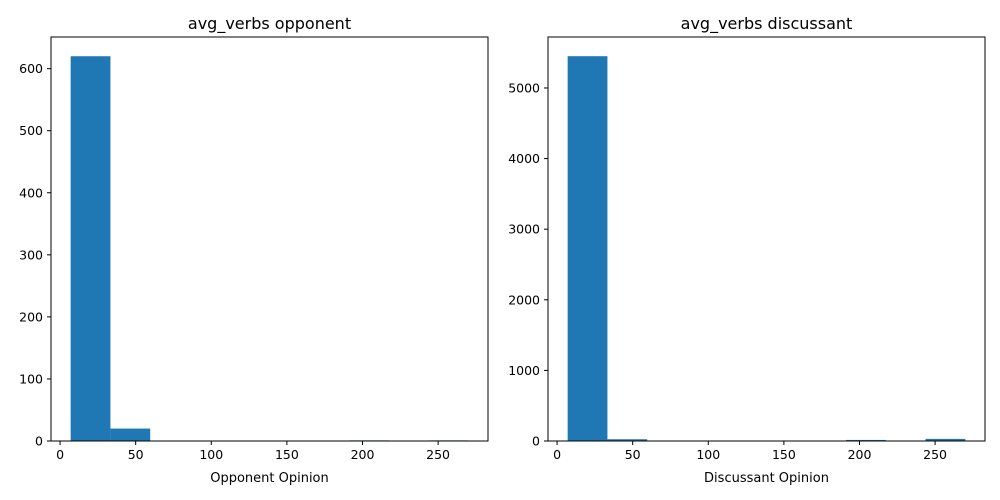 The width and height of the screenshot is (1000, 500). What do you see at coordinates (269, 478) in the screenshot?
I see `x-axis-label: Opponent Opinion` at bounding box center [269, 478].